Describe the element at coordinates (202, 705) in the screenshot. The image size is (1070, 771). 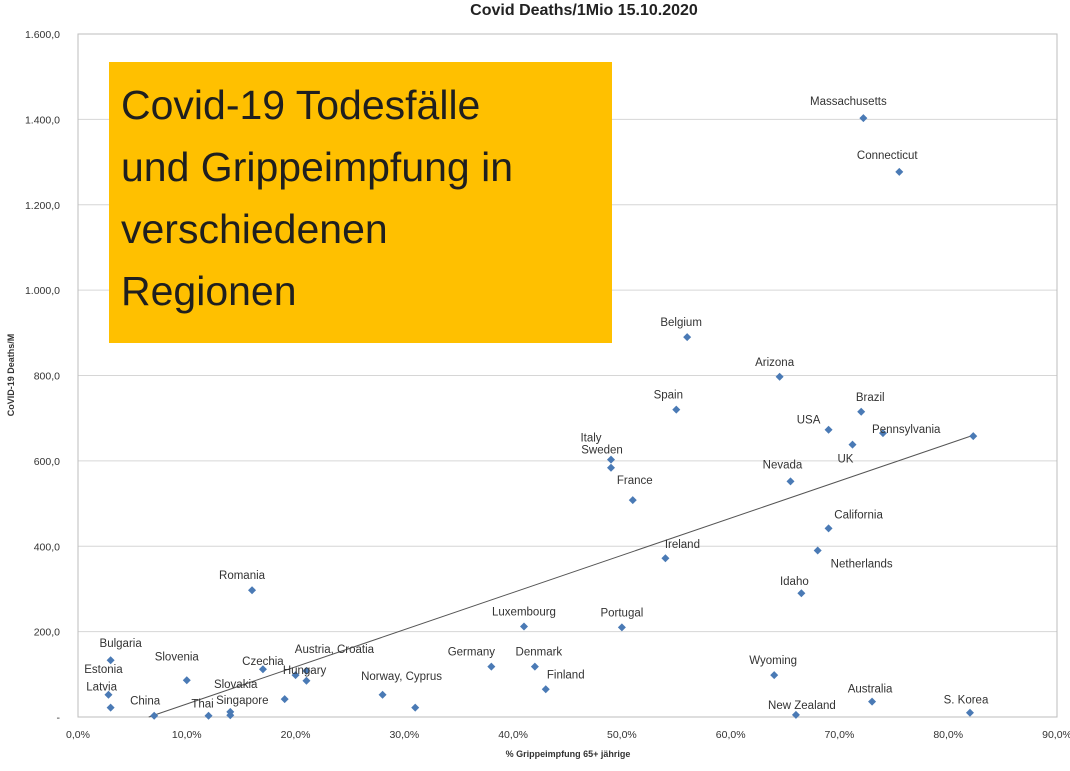
I see `data-label: Thai` at that location.